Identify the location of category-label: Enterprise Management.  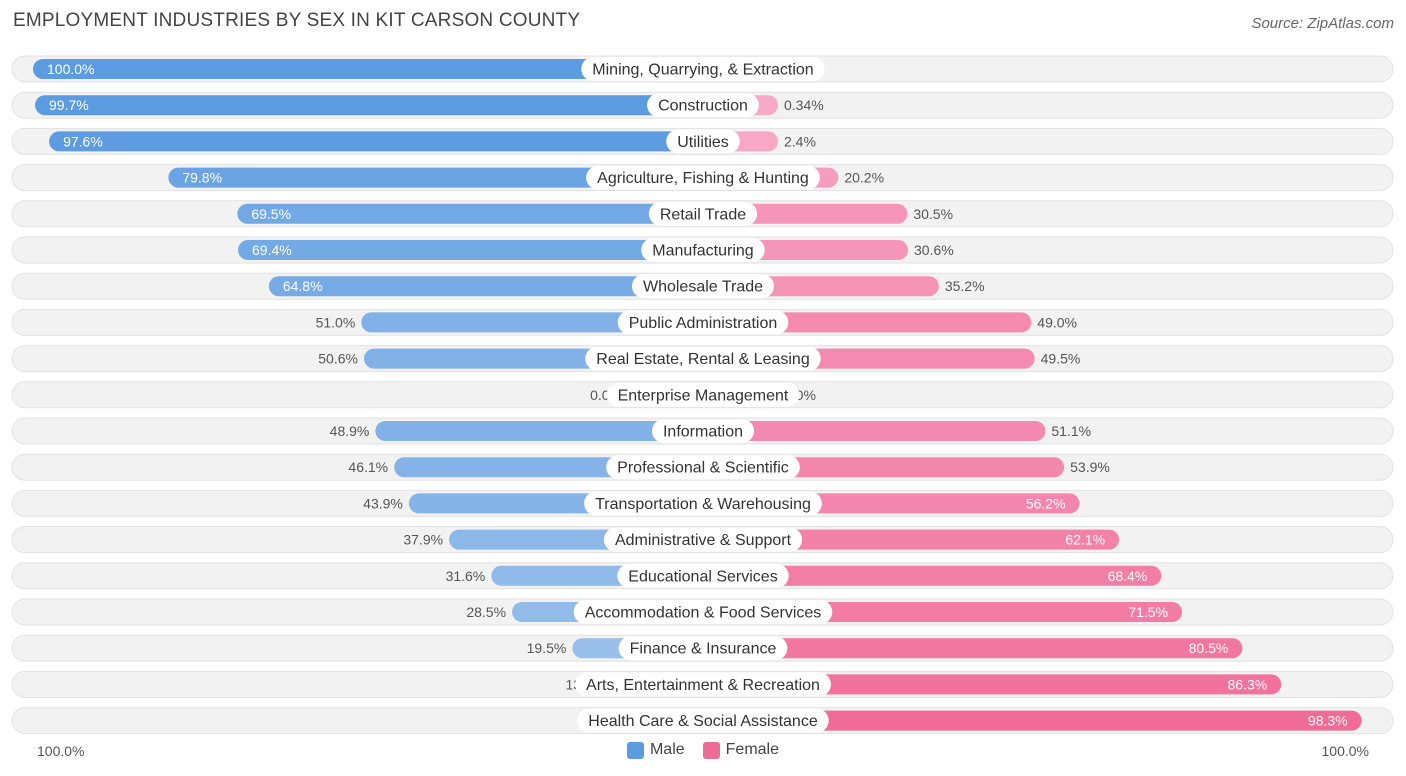
(703, 395).